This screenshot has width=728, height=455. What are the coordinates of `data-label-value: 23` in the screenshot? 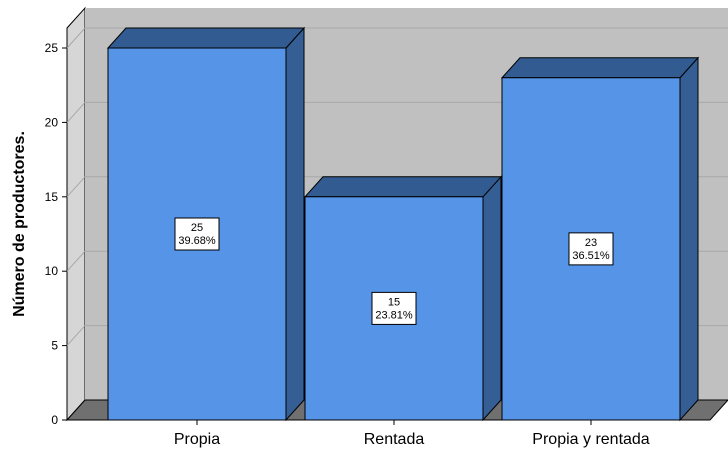 It's located at (591, 243).